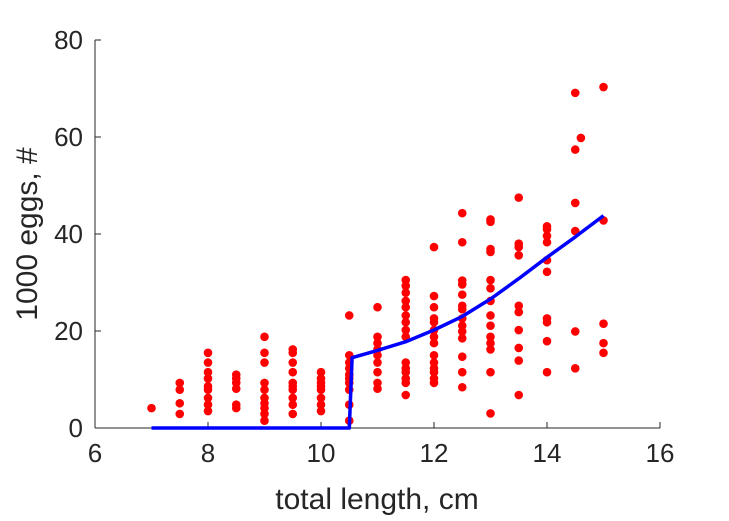  What do you see at coordinates (95, 453) in the screenshot?
I see `x-tick-label: 6` at bounding box center [95, 453].